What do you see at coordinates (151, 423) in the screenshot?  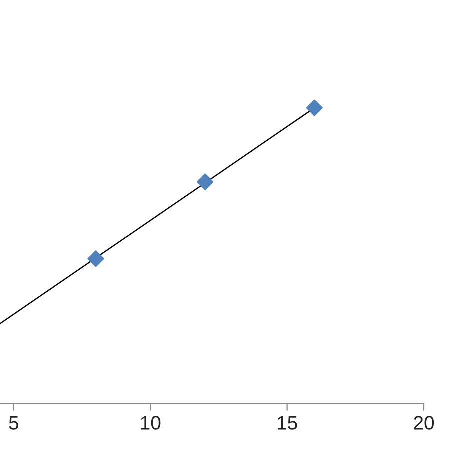 I see `x-tick-label: 10` at bounding box center [151, 423].